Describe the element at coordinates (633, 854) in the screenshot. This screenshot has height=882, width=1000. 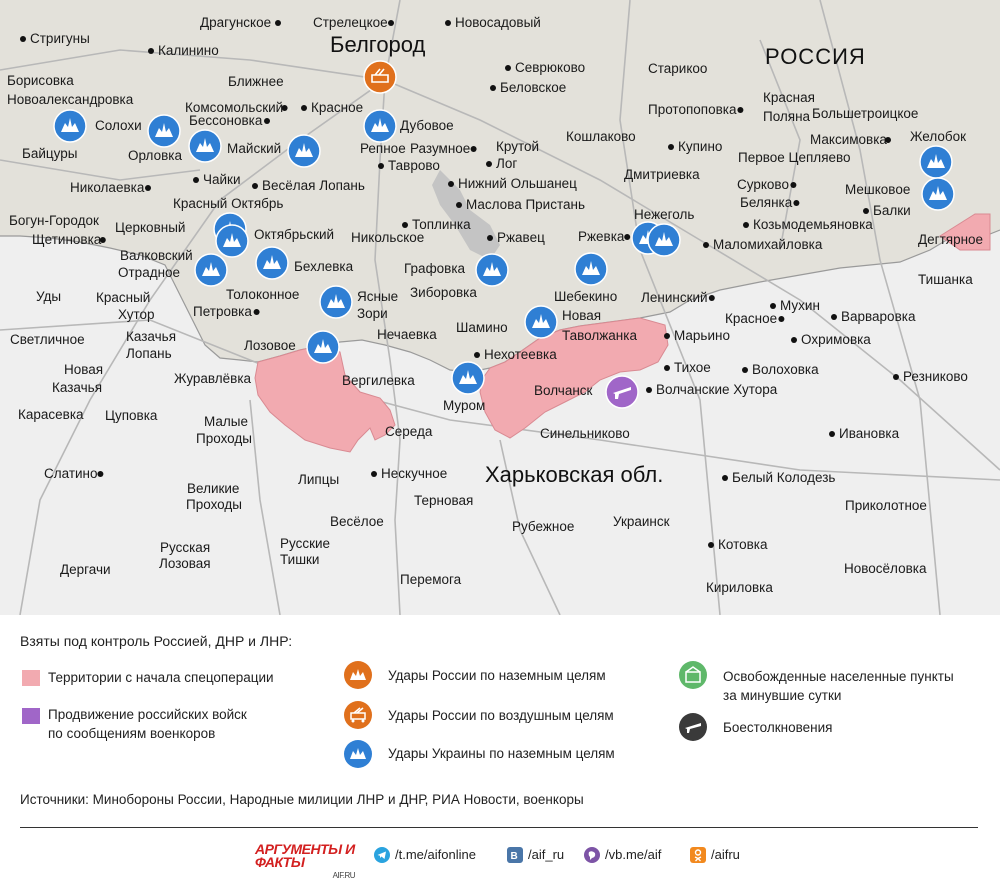
I see `viber-link: /vb.me/aif` at that location.